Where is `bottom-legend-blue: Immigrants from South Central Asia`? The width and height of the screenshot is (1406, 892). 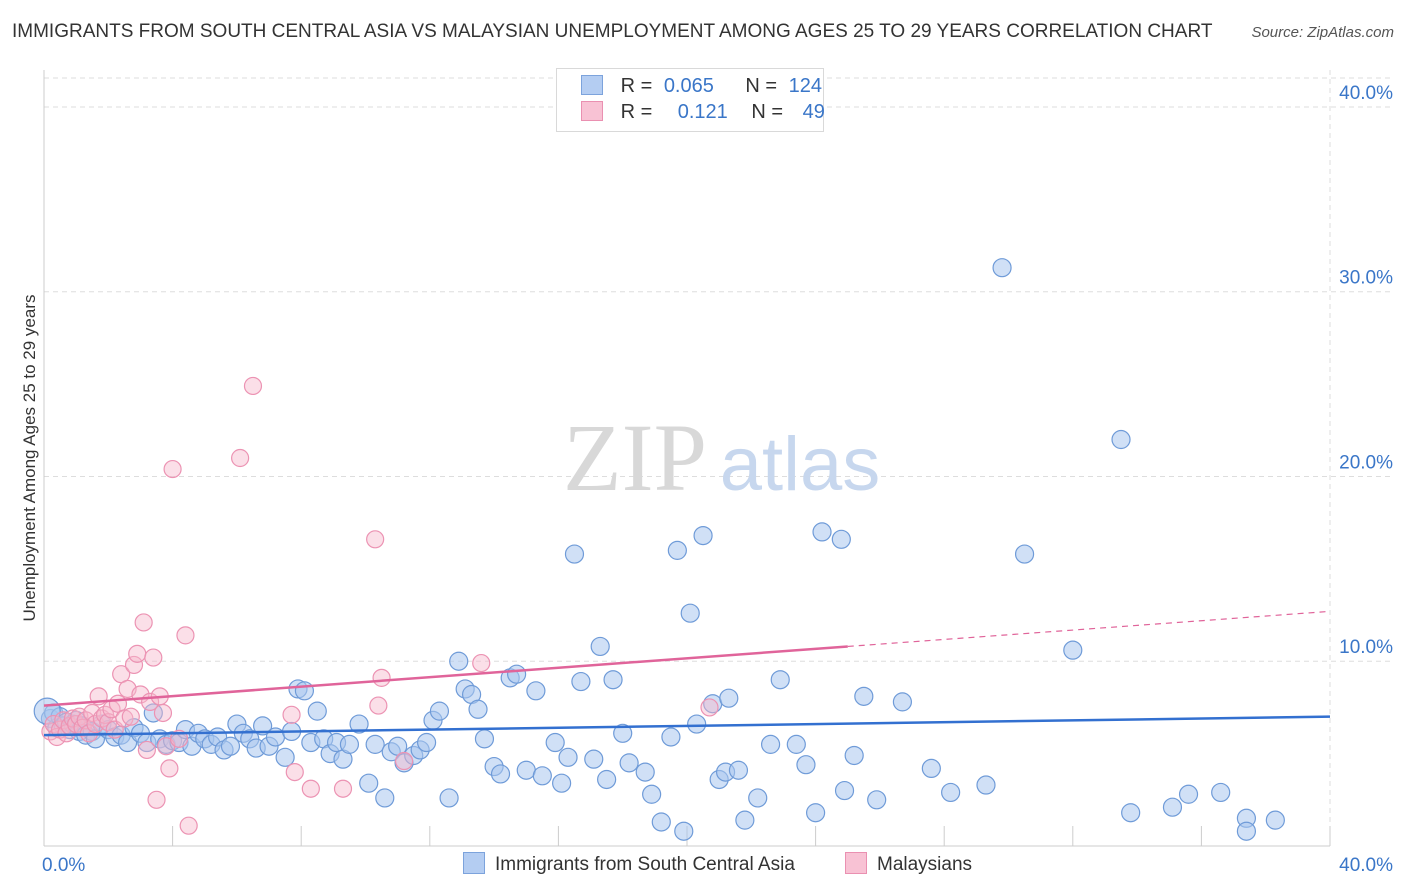
bottom-legend-blue: Immigrants from South Central Asia is located at coordinates (629, 864).